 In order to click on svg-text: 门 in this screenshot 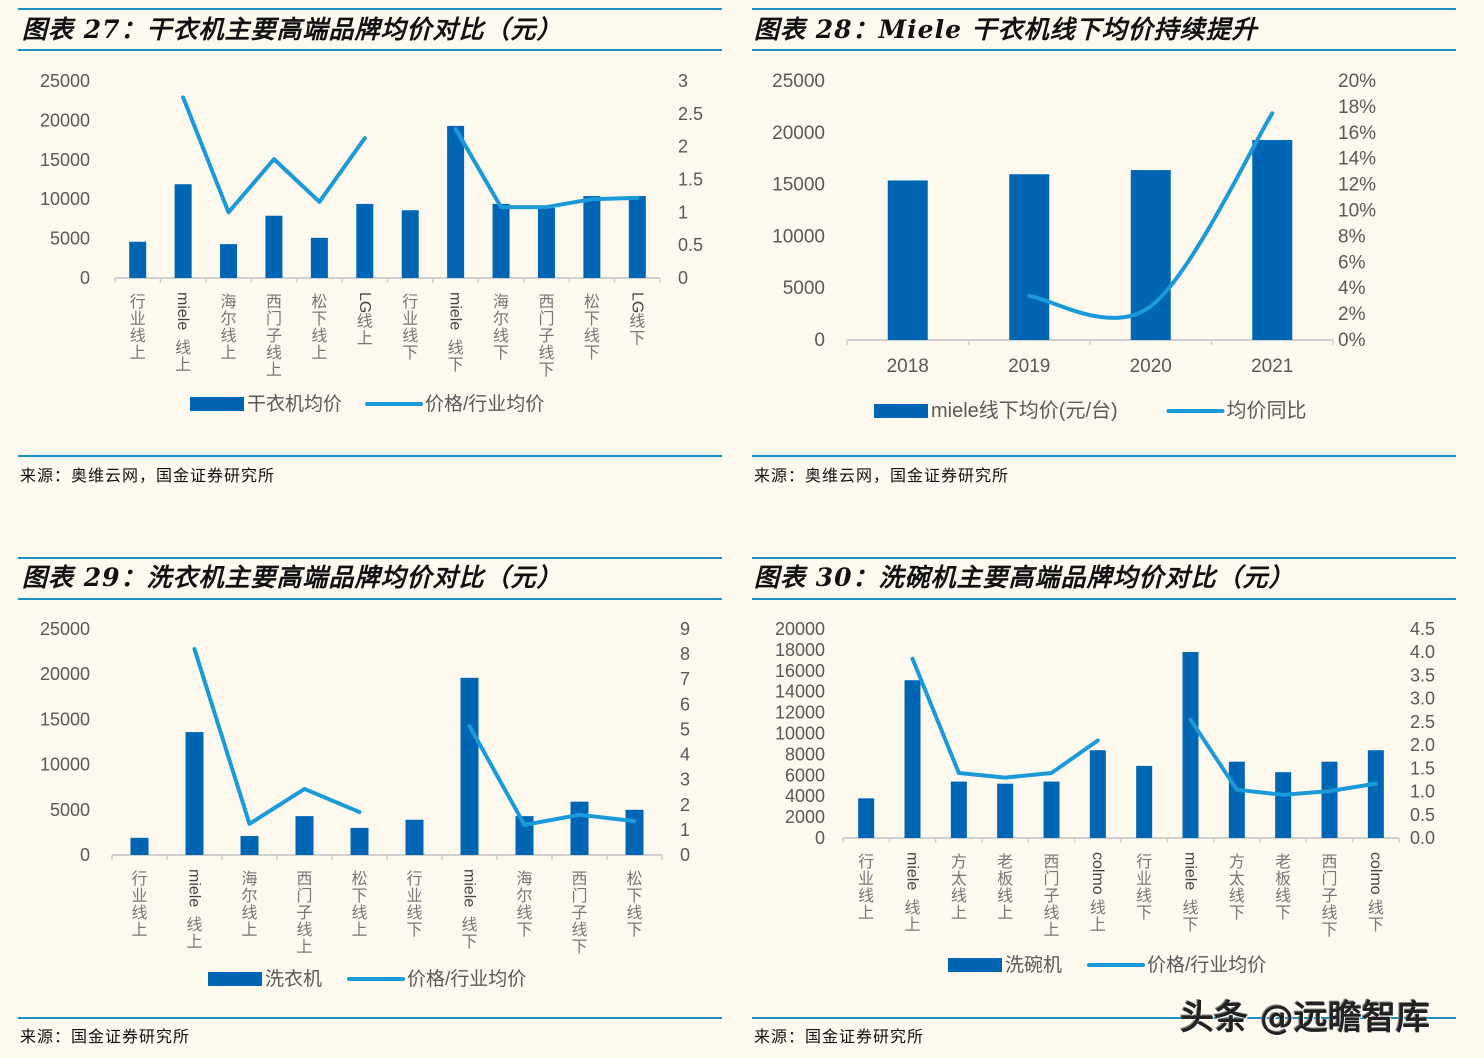, I will do `click(1051, 879)`.